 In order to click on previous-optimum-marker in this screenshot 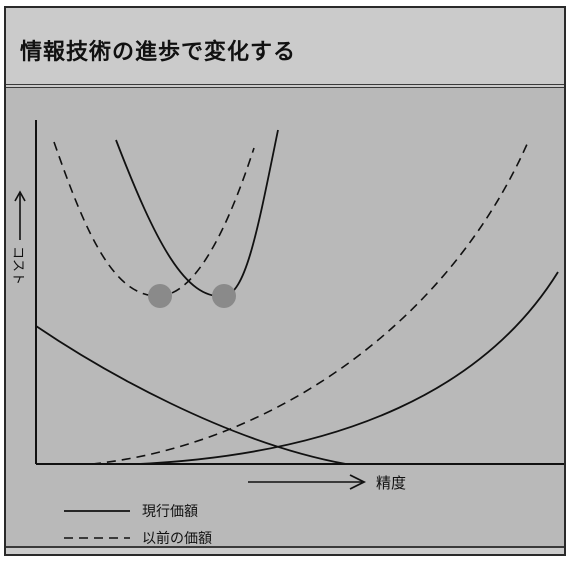, I will do `click(160, 296)`.